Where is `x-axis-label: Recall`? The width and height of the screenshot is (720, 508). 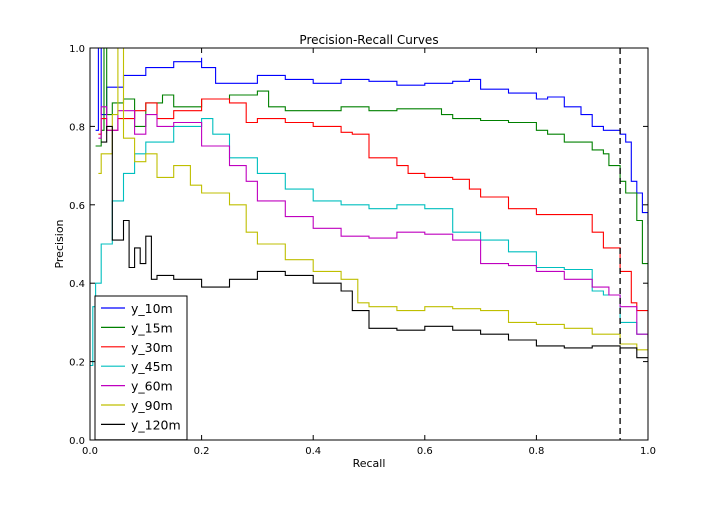
x-axis-label: Recall is located at coordinates (369, 463).